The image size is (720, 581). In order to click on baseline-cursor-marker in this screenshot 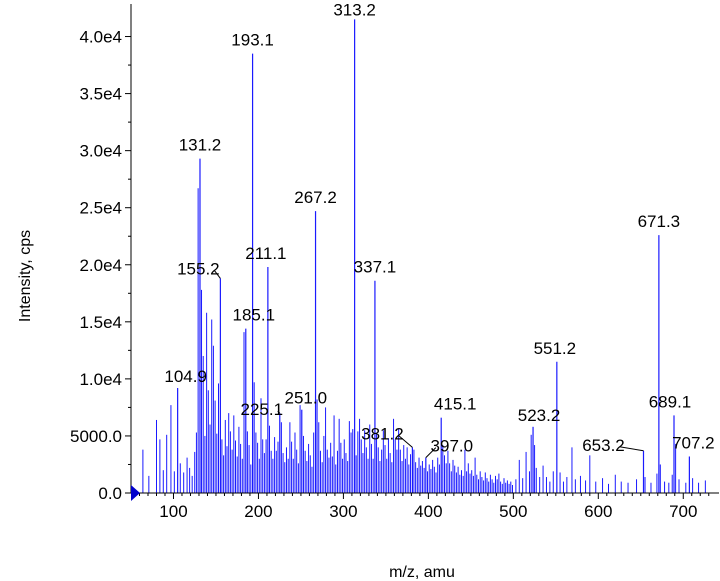, I will do `click(135, 493)`.